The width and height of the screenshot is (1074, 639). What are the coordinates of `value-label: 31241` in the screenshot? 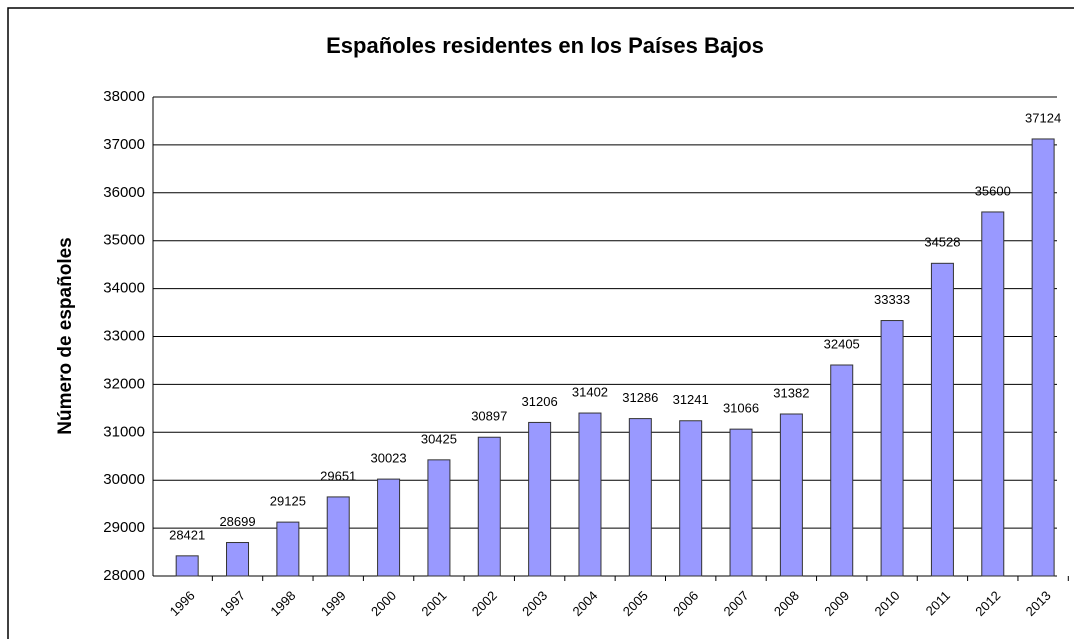 It's located at (691, 399).